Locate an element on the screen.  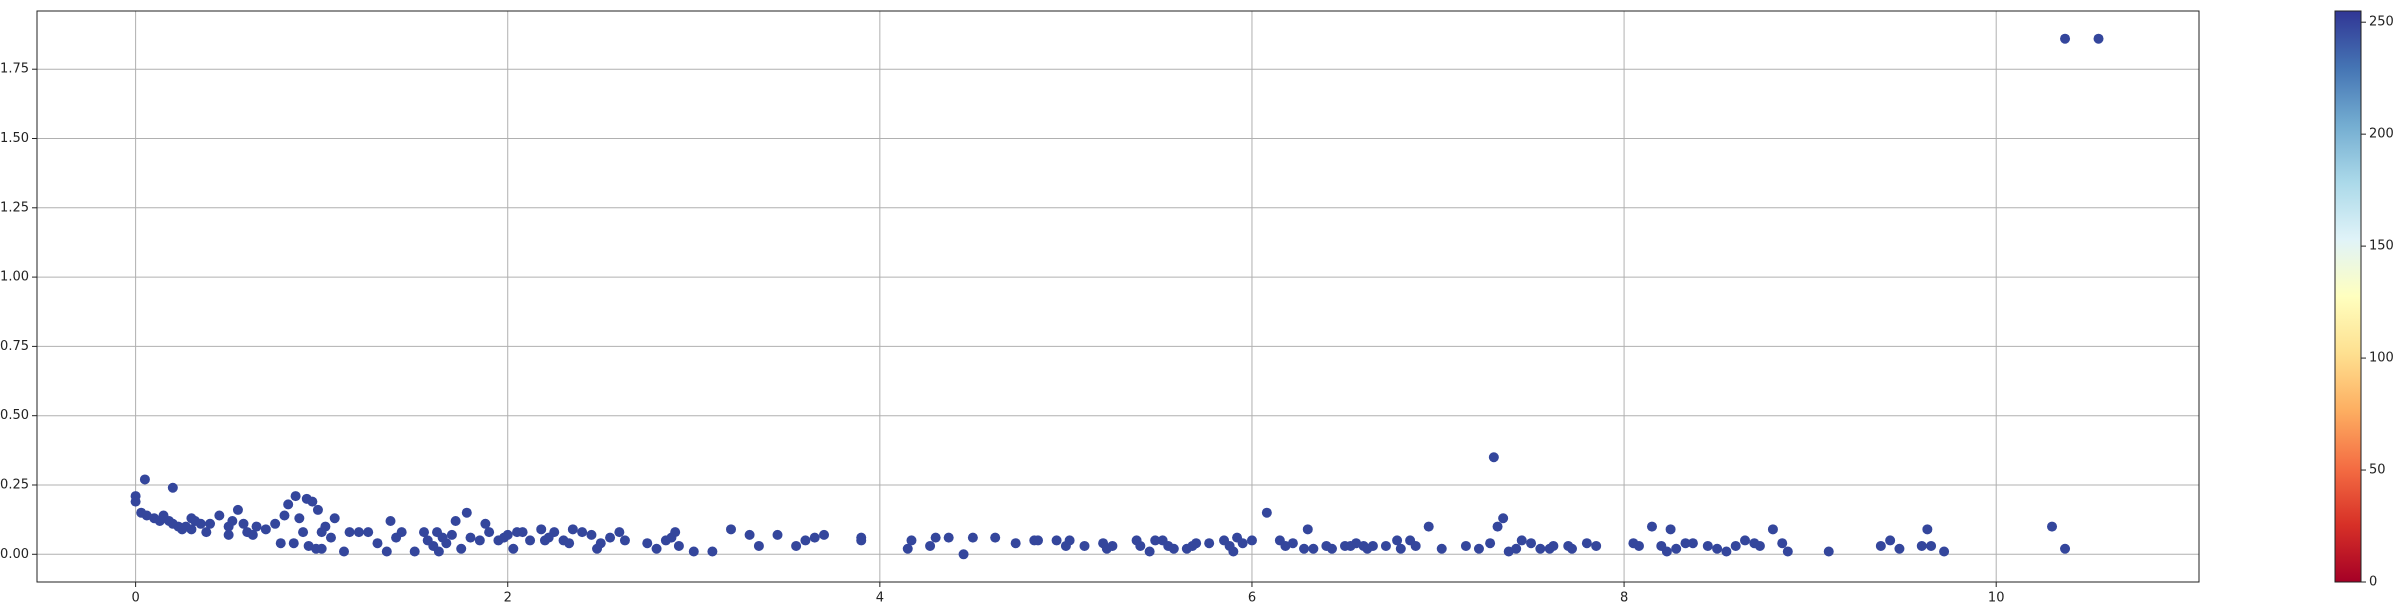
colorbar-tick-label: 50 is located at coordinates (2377, 470).